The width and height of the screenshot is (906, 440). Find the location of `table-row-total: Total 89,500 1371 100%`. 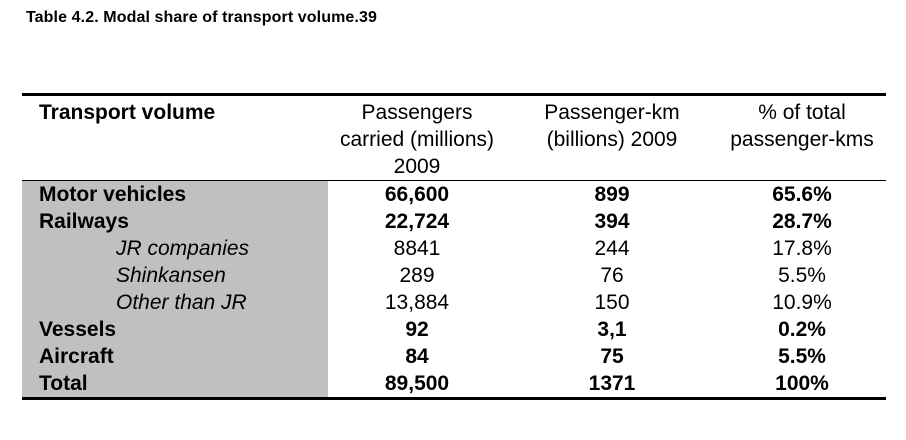

table-row-total: Total 89,500 1371 100% is located at coordinates (454, 384).